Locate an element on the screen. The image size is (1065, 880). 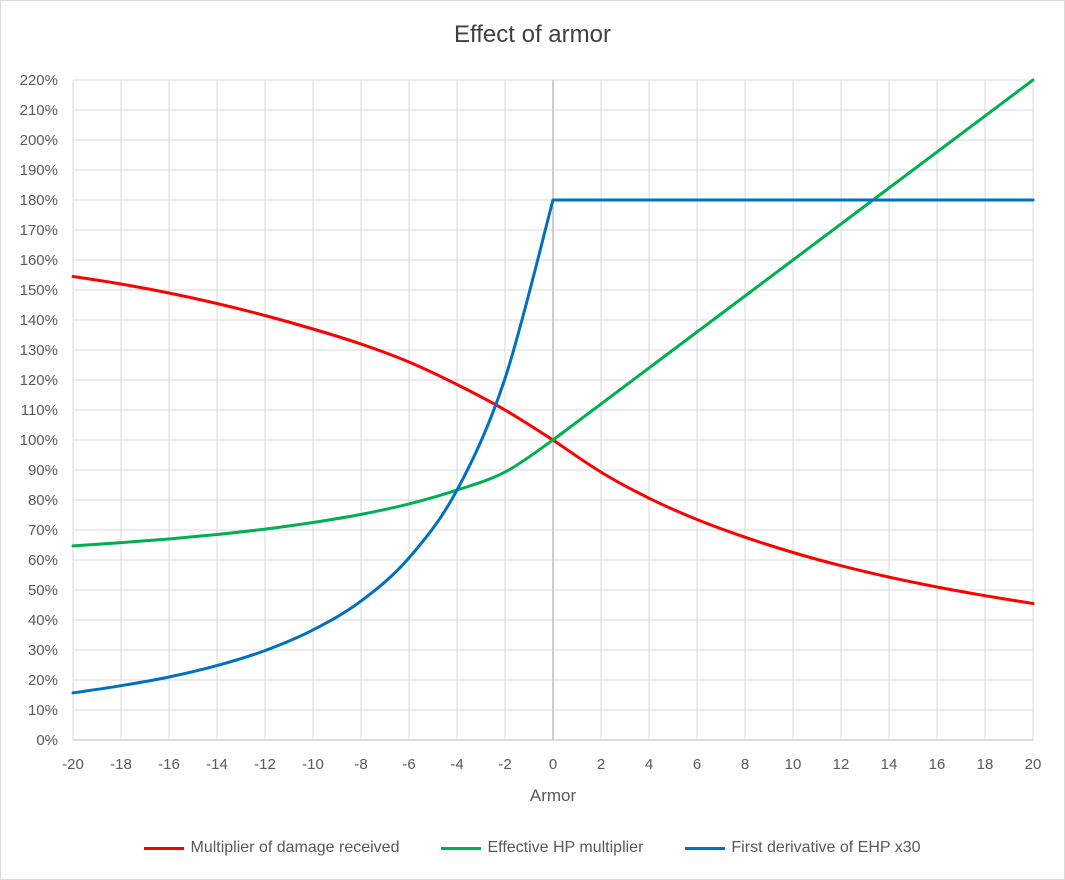
legend-item-first-derivative-of-ehp-x30: First derivative of EHP x30 is located at coordinates (803, 848).